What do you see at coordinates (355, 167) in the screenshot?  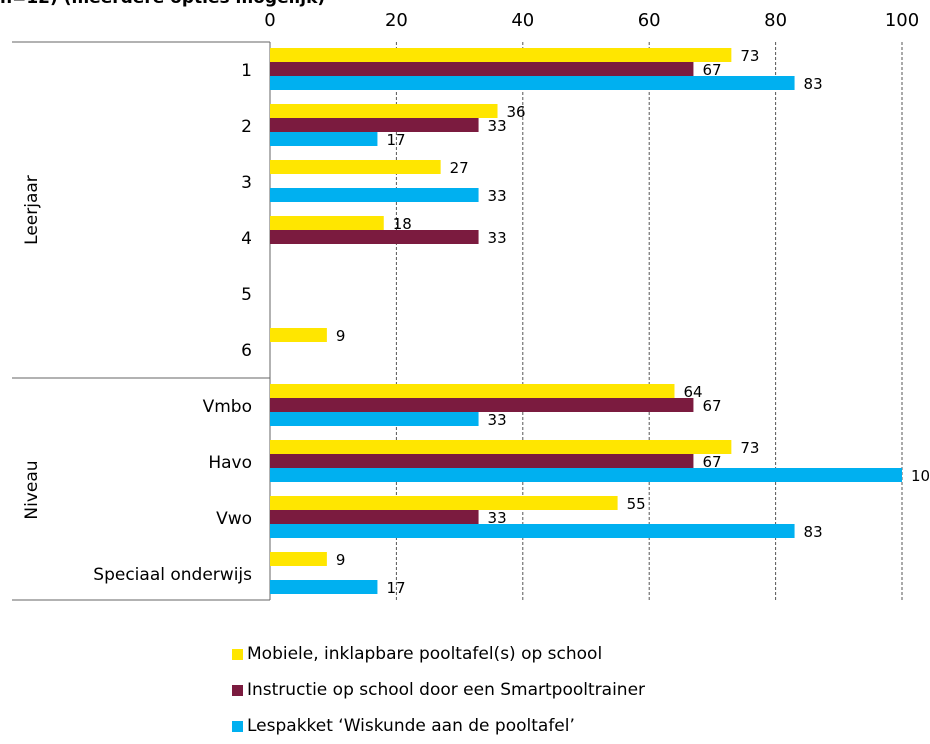 I see `bar-s0-c2` at bounding box center [355, 167].